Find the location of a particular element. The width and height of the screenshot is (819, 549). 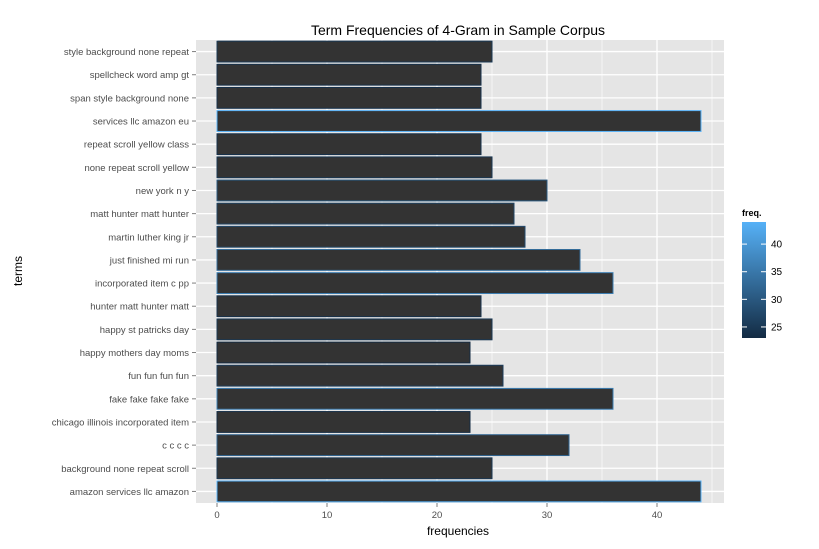

y-tick-label: fake fake fake fake is located at coordinates (149, 399).